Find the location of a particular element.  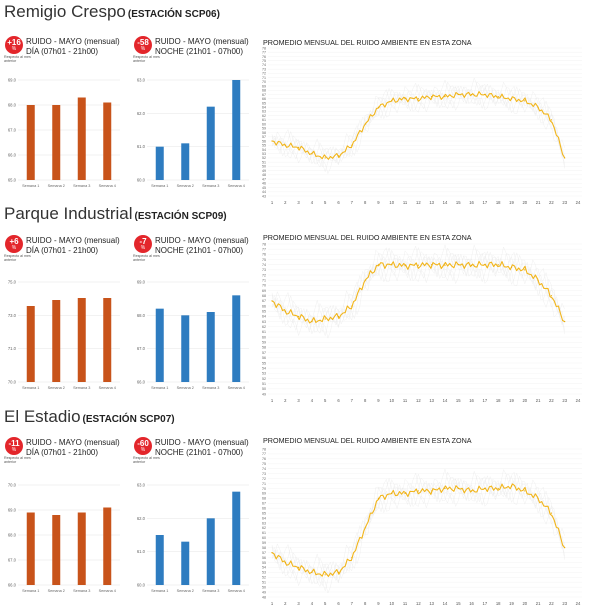

y-tick-label: 61.0 is located at coordinates (141, 551).